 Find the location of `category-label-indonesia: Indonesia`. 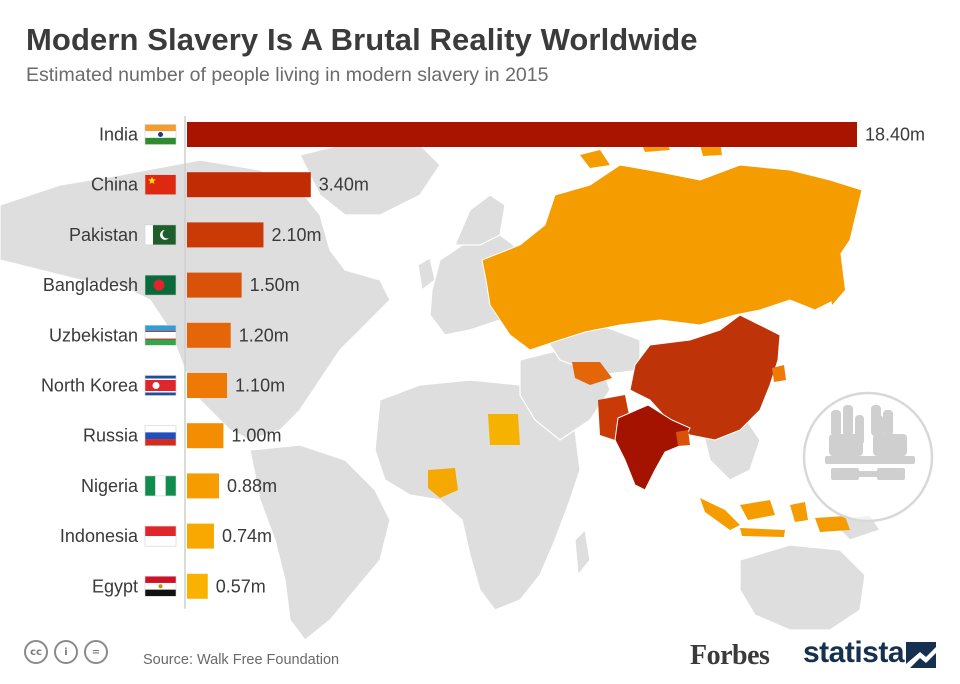

category-label-indonesia: Indonesia is located at coordinates (99, 536).